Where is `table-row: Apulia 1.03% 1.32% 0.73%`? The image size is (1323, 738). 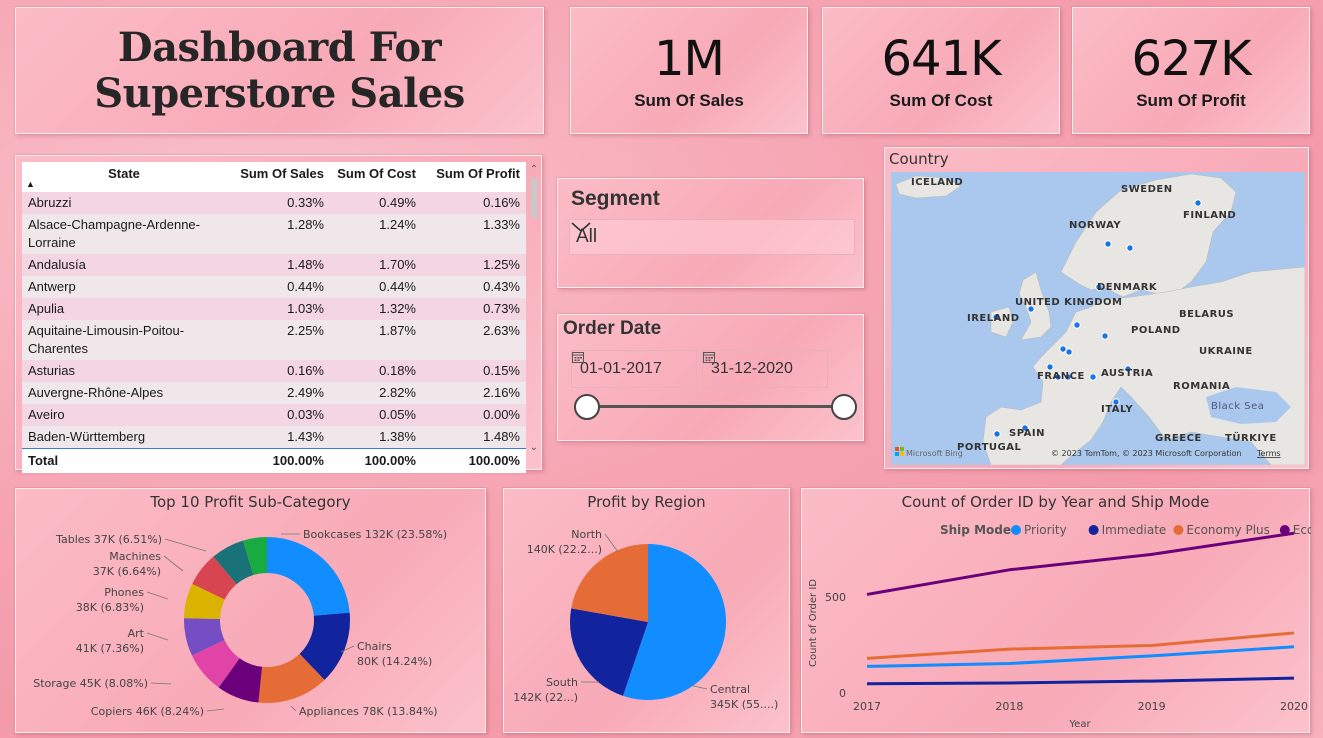
table-row: Apulia 1.03% 1.32% 0.73% is located at coordinates (274, 309).